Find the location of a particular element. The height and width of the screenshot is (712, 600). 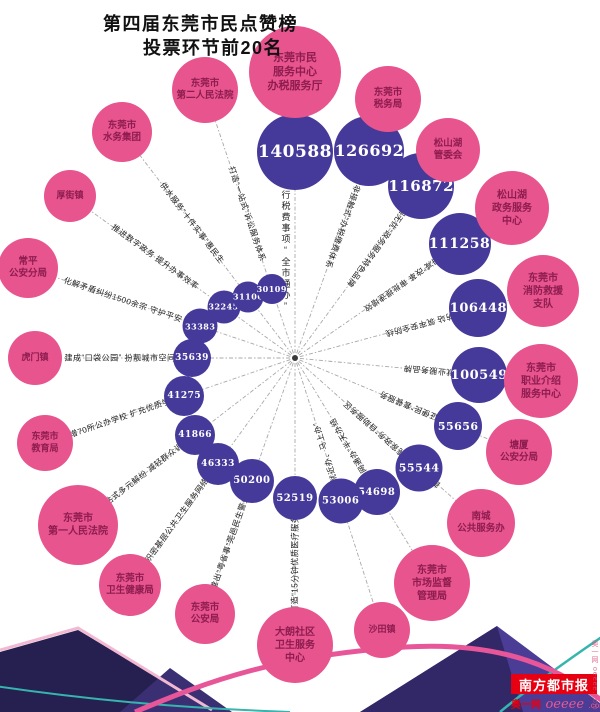

site-name: 奥一网 is located at coordinates (526, 705).